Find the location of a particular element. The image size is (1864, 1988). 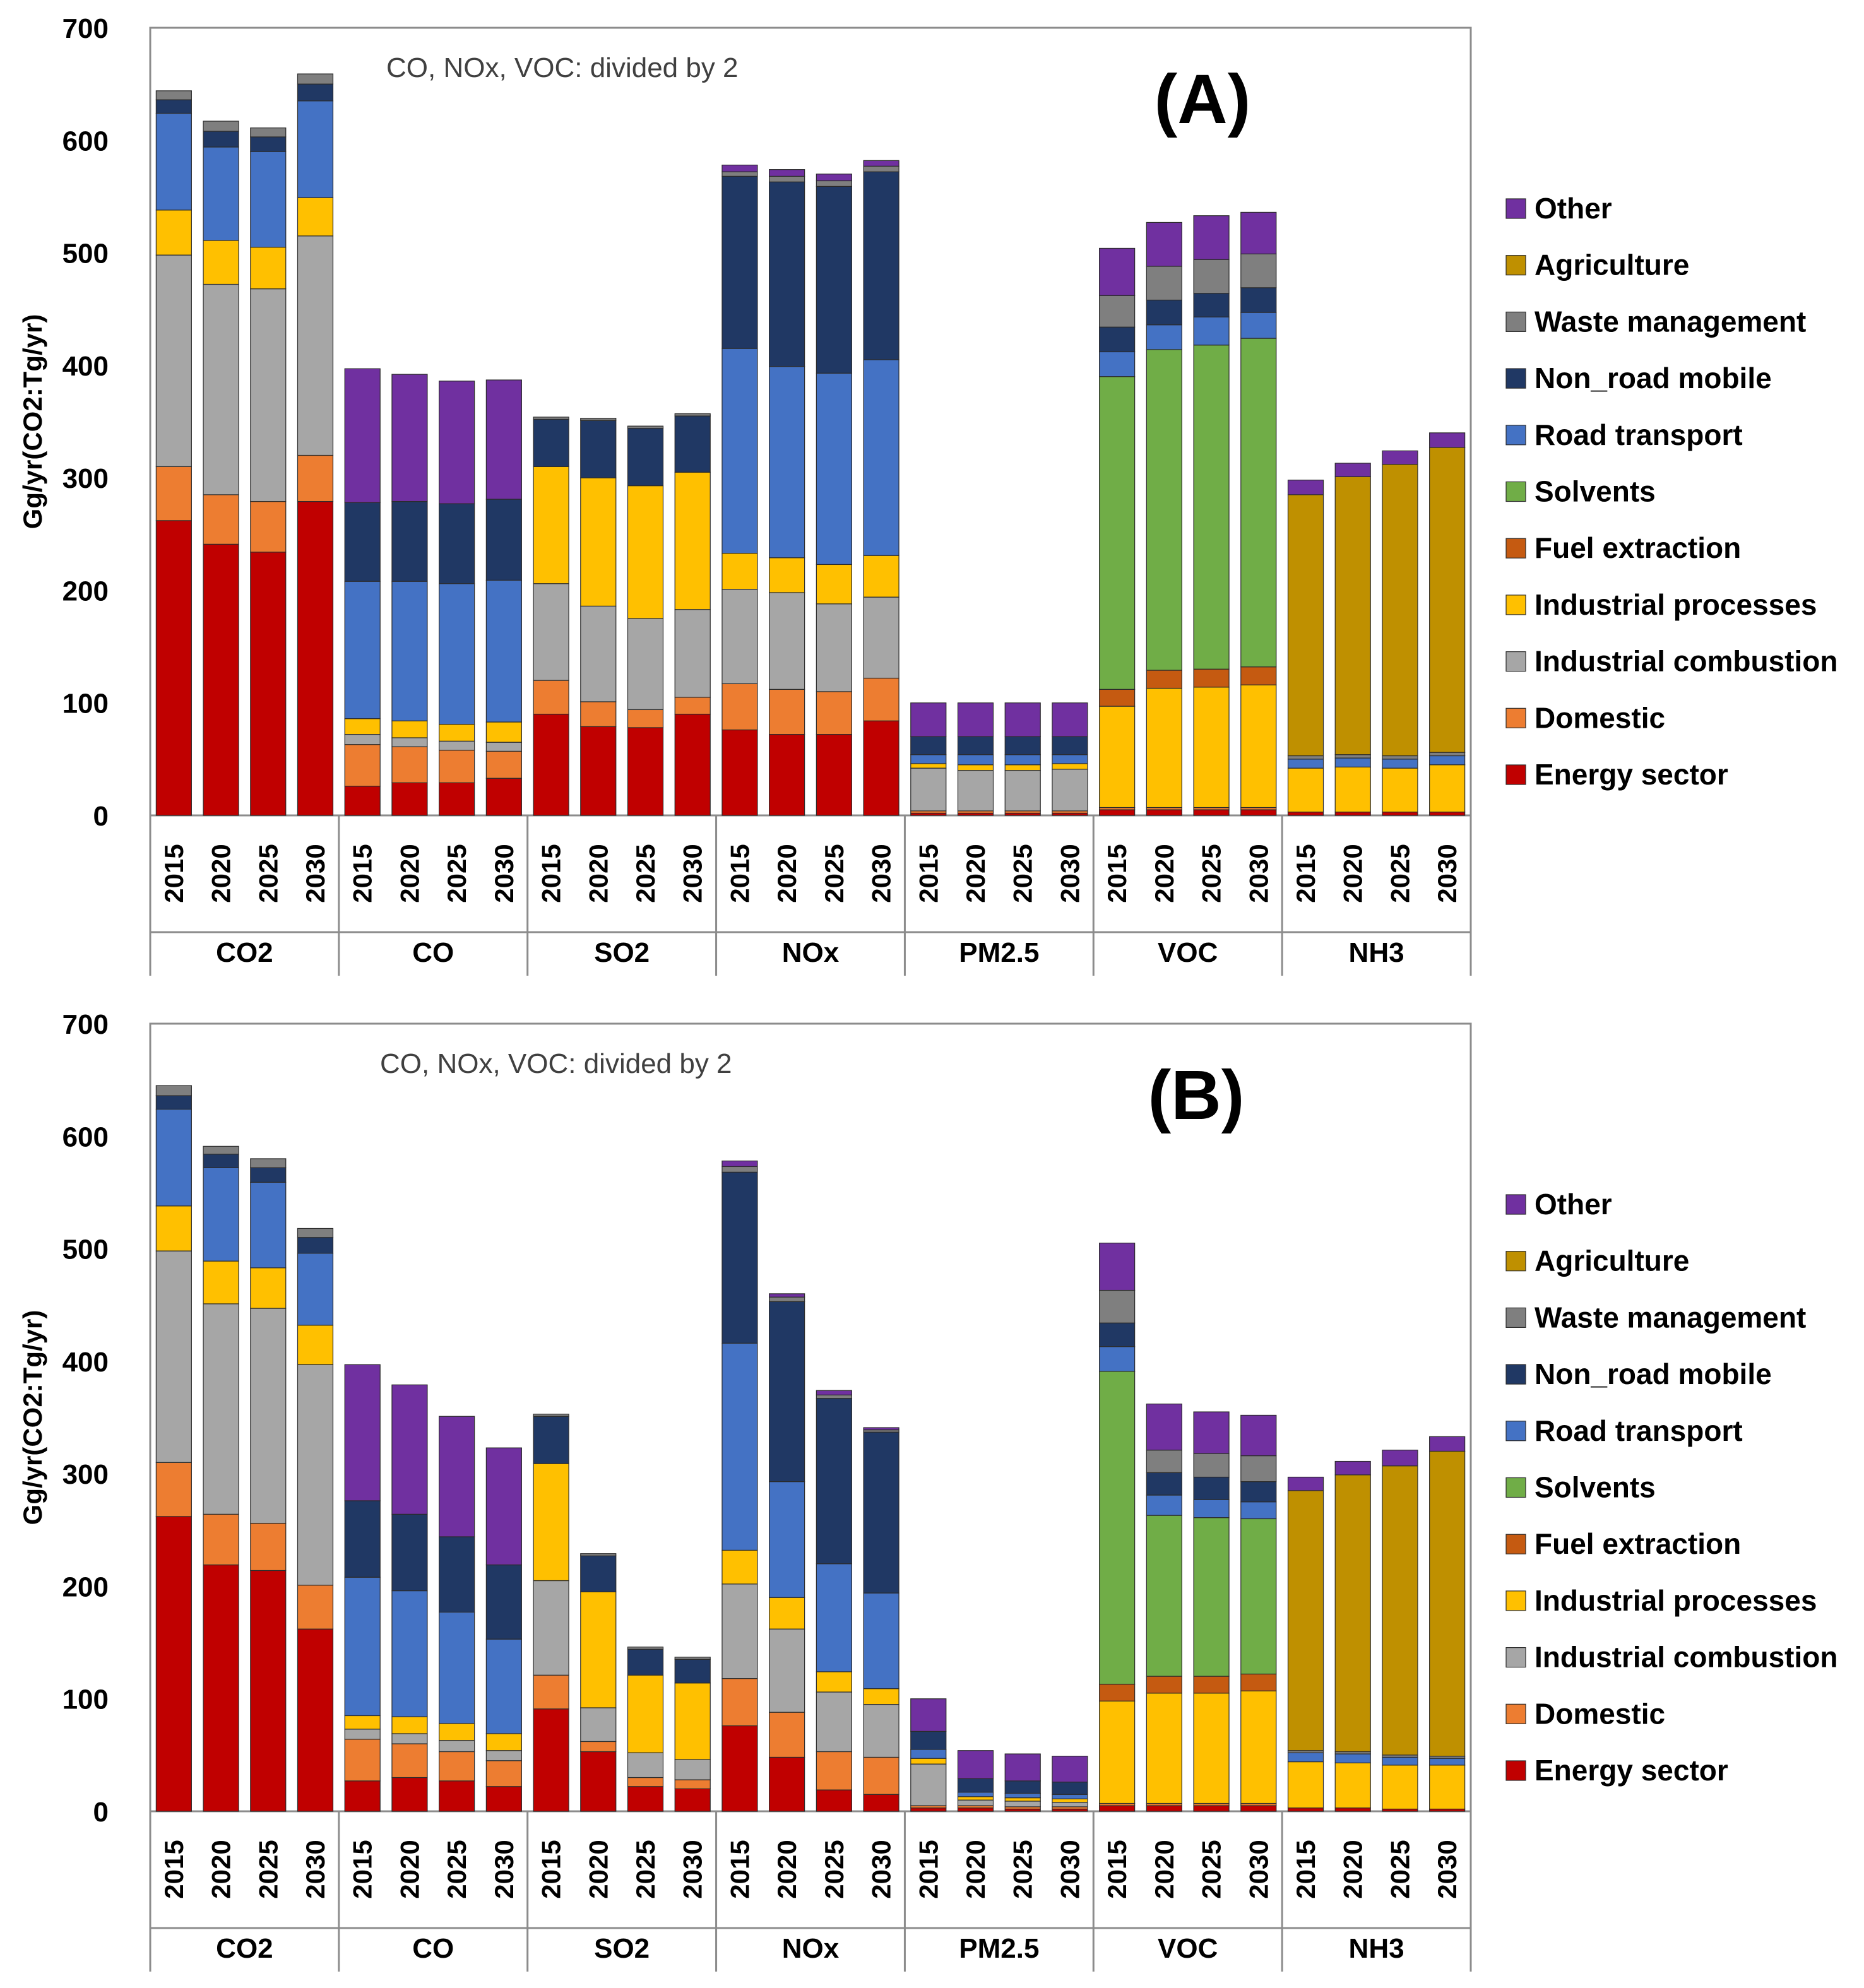

panel-a-note: CO, NOx, VOC: divided by 2 is located at coordinates (562, 67).